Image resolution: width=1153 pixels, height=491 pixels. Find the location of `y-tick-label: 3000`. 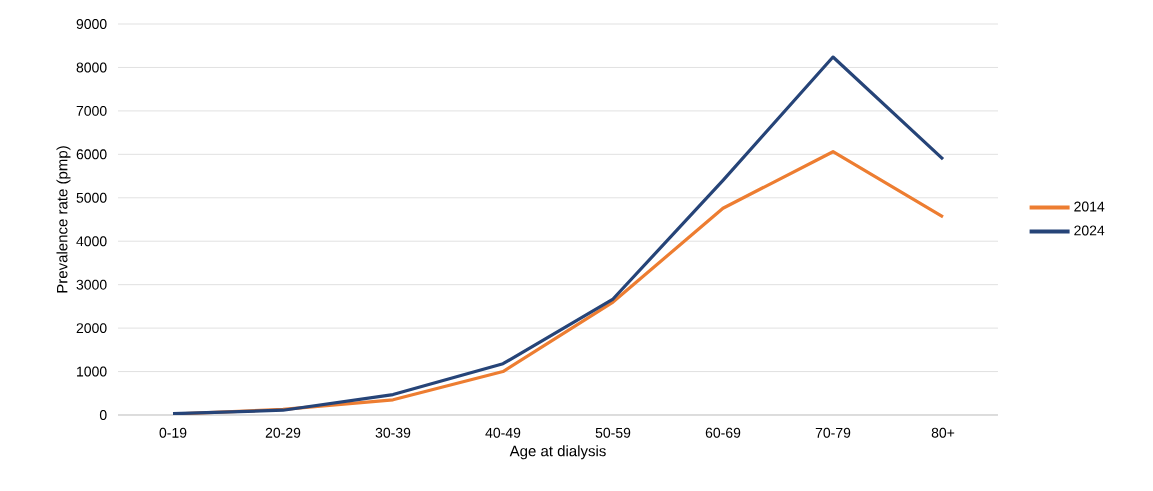

y-tick-label: 3000 is located at coordinates (91, 284).